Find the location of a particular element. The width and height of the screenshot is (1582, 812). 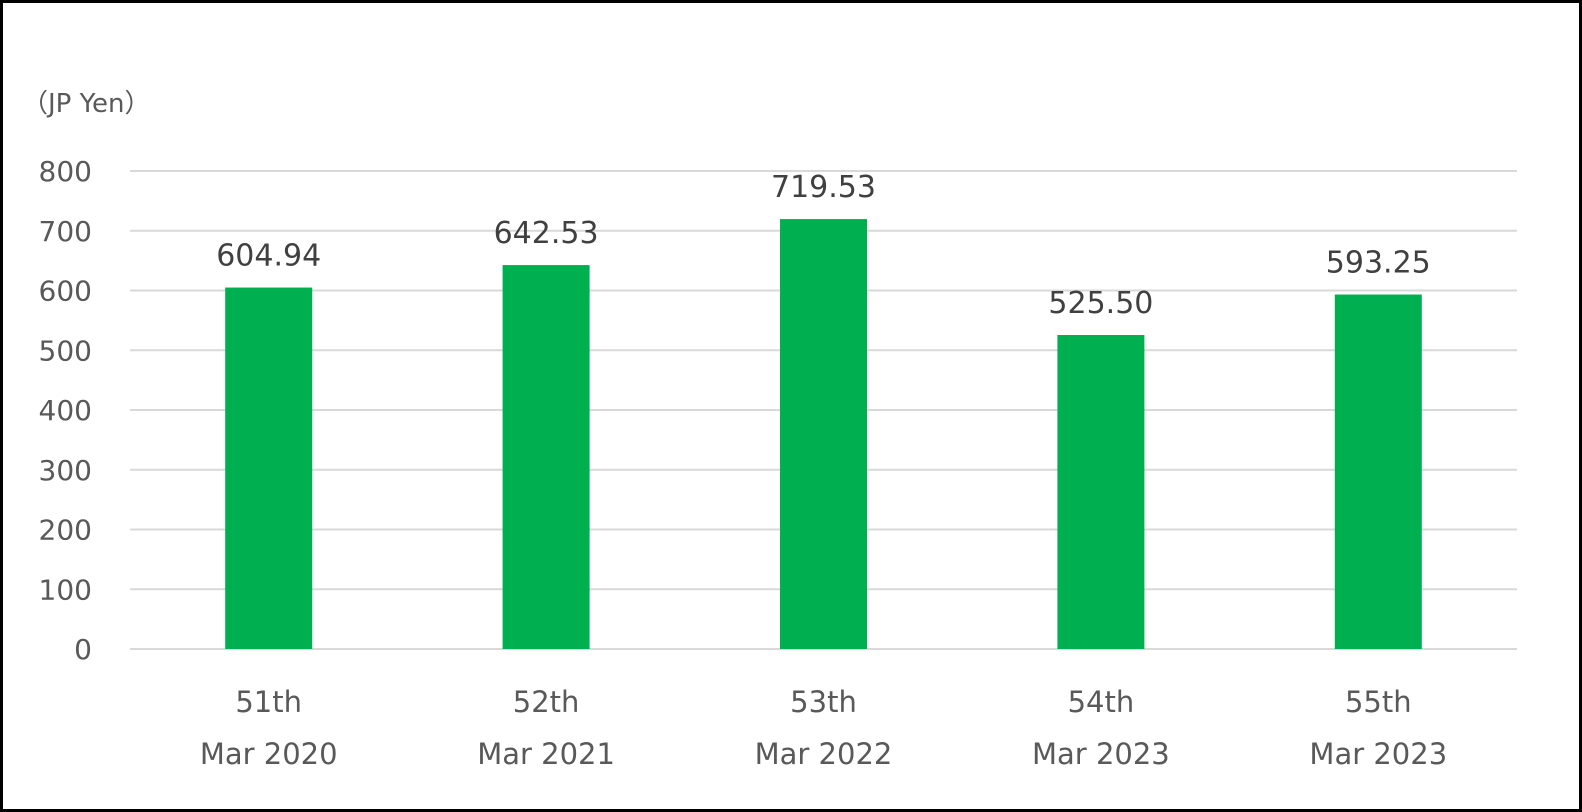

data-label: 604.94 is located at coordinates (268, 256).